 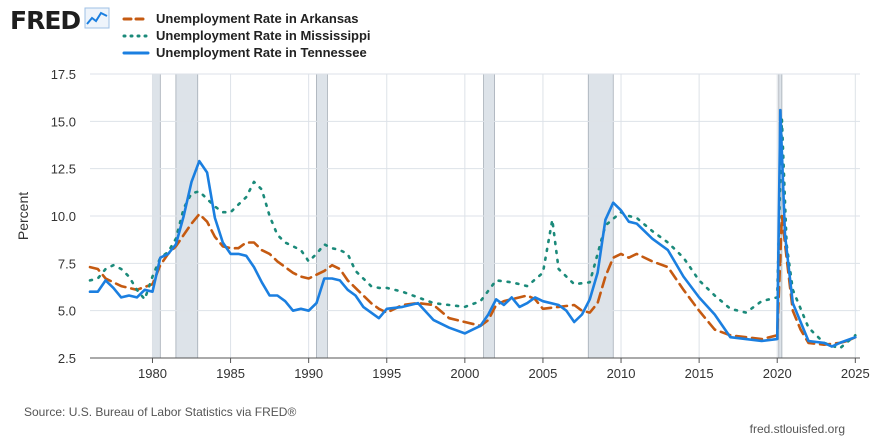 I want to click on y-tick-label: 5.0, so click(x=67, y=311).